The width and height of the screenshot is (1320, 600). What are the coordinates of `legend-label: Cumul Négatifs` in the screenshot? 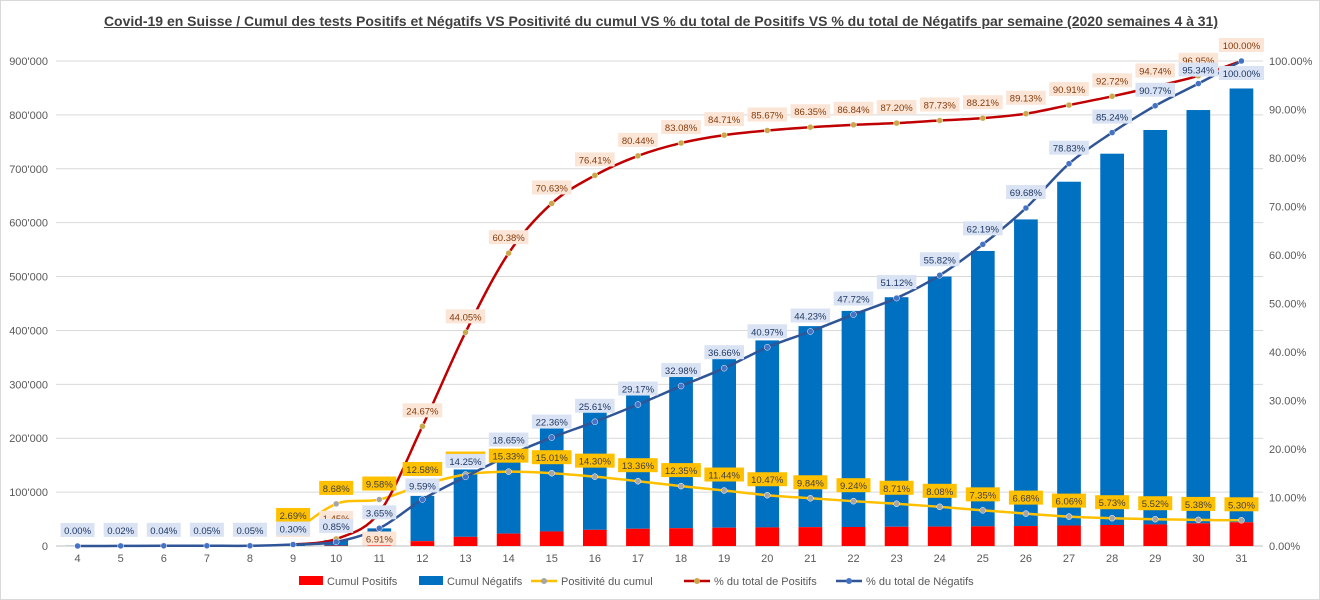 It's located at (485, 582).